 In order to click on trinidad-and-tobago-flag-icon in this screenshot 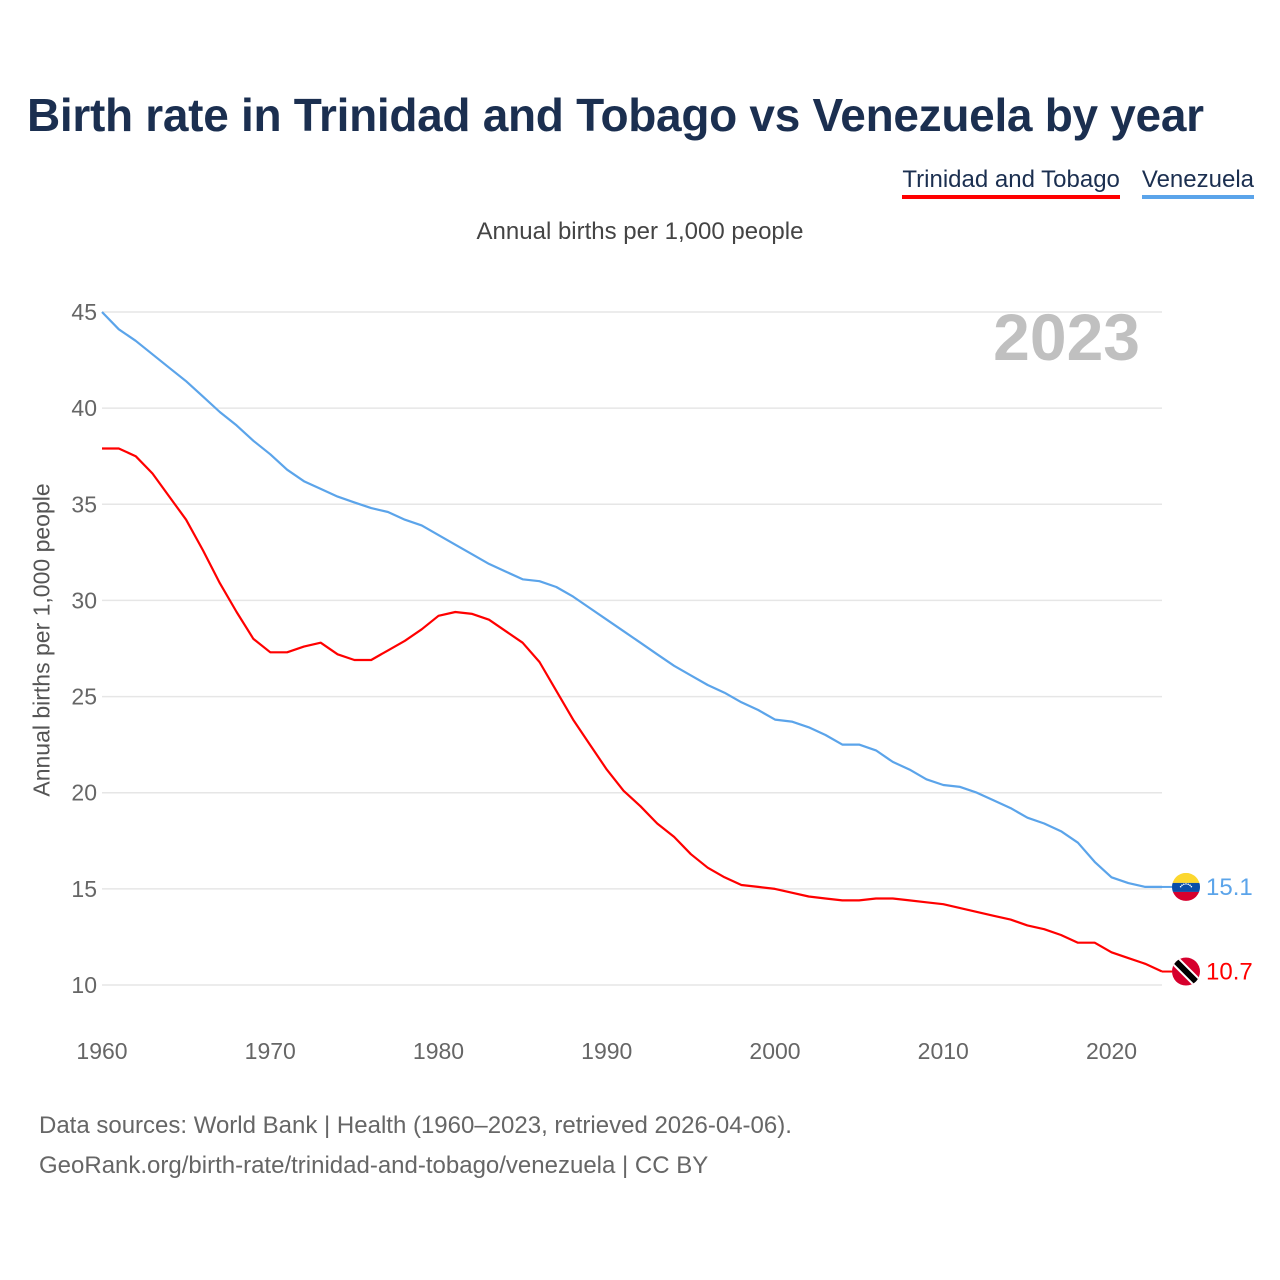, I will do `click(1186, 971)`.